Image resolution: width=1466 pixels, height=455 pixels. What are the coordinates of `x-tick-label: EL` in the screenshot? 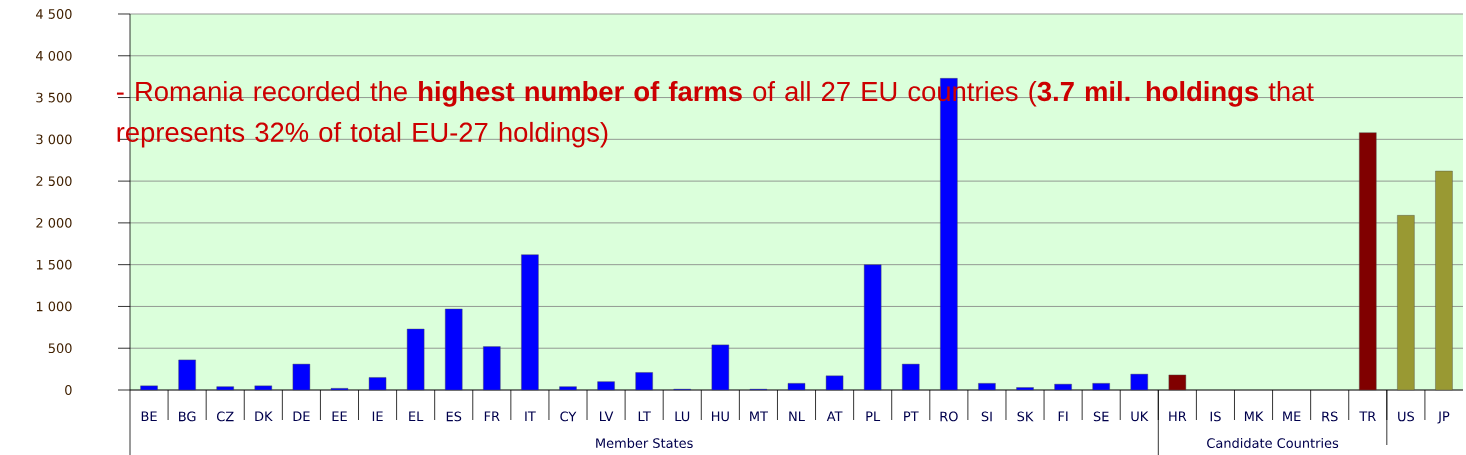 It's located at (416, 416).